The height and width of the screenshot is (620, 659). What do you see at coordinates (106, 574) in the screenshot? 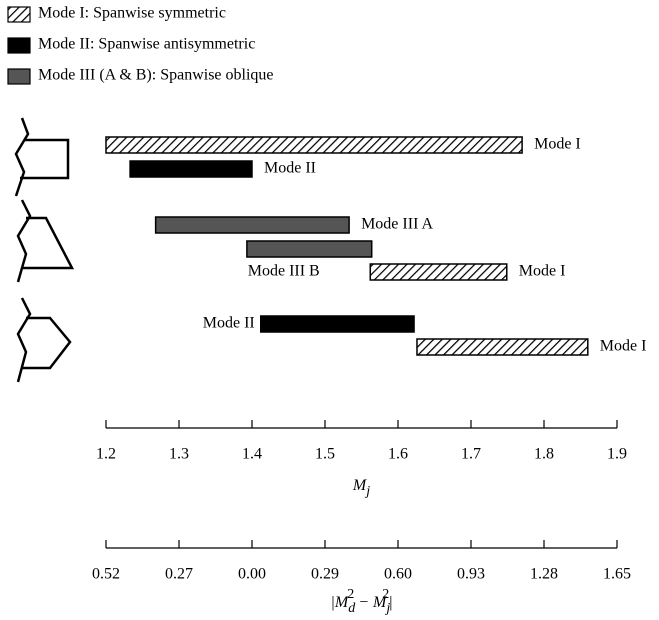
I see `x2-tick-label: 0.52` at bounding box center [106, 574].